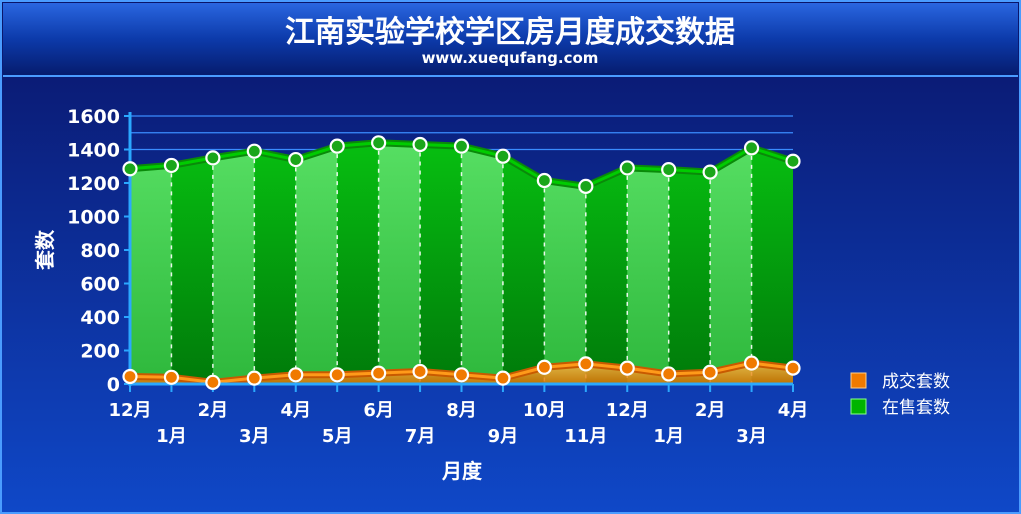 The width and height of the screenshot is (1021, 514). What do you see at coordinates (900, 395) in the screenshot?
I see `legend: 成交套数 在售套数` at bounding box center [900, 395].